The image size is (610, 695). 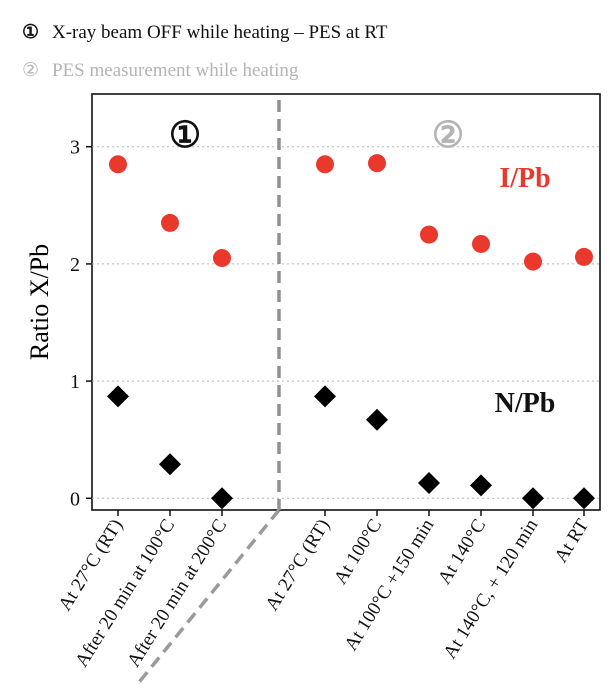 What do you see at coordinates (177, 593) in the screenshot?
I see `x-tick-label: After 20 min at 200°C` at bounding box center [177, 593].